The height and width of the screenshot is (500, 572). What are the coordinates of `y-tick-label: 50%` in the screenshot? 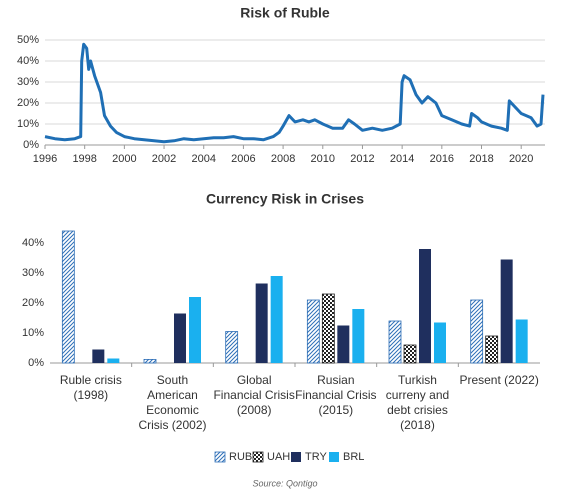 It's located at (28, 40).